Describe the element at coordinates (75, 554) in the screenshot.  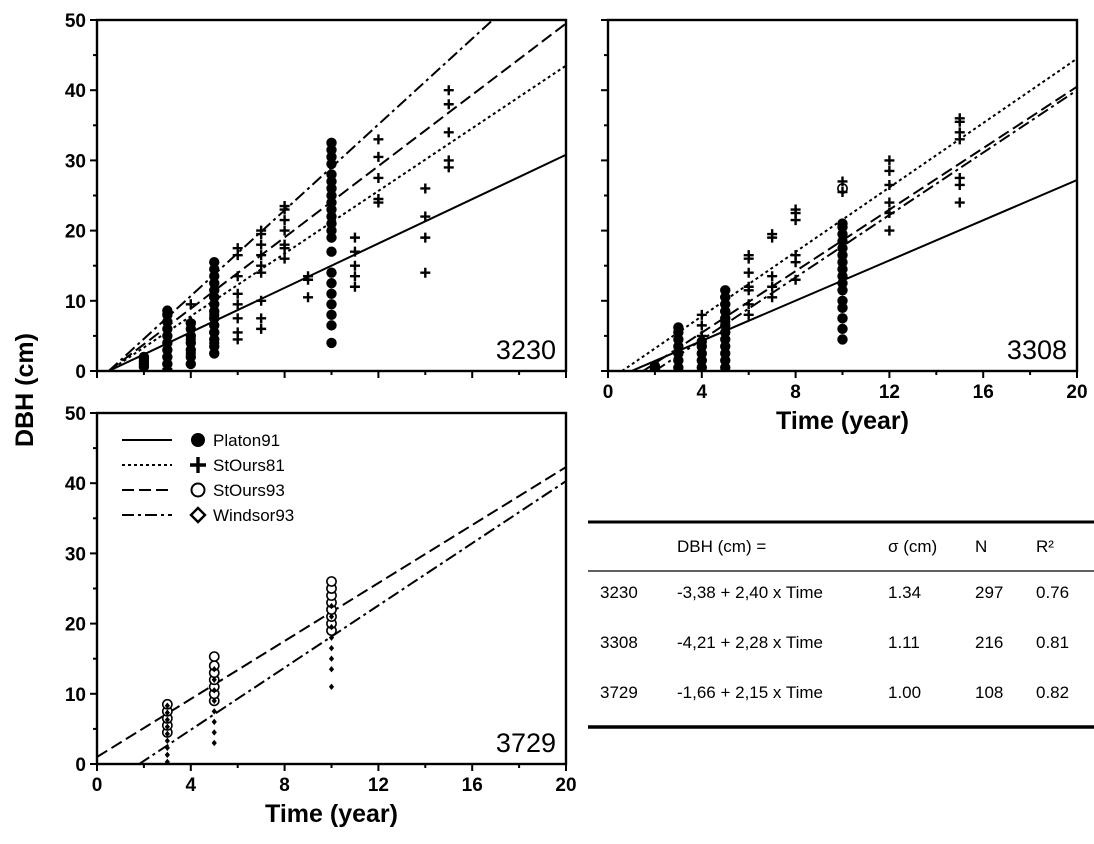
I see `y-tick-label: 30` at that location.